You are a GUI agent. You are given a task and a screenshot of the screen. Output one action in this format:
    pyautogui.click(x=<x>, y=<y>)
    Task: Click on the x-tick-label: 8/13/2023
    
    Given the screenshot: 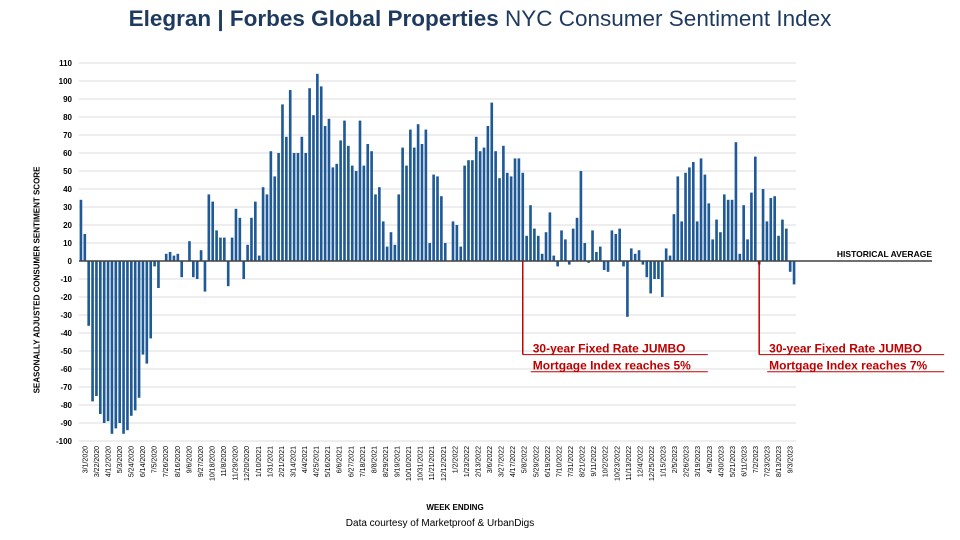 What is the action you would take?
    pyautogui.click(x=779, y=461)
    